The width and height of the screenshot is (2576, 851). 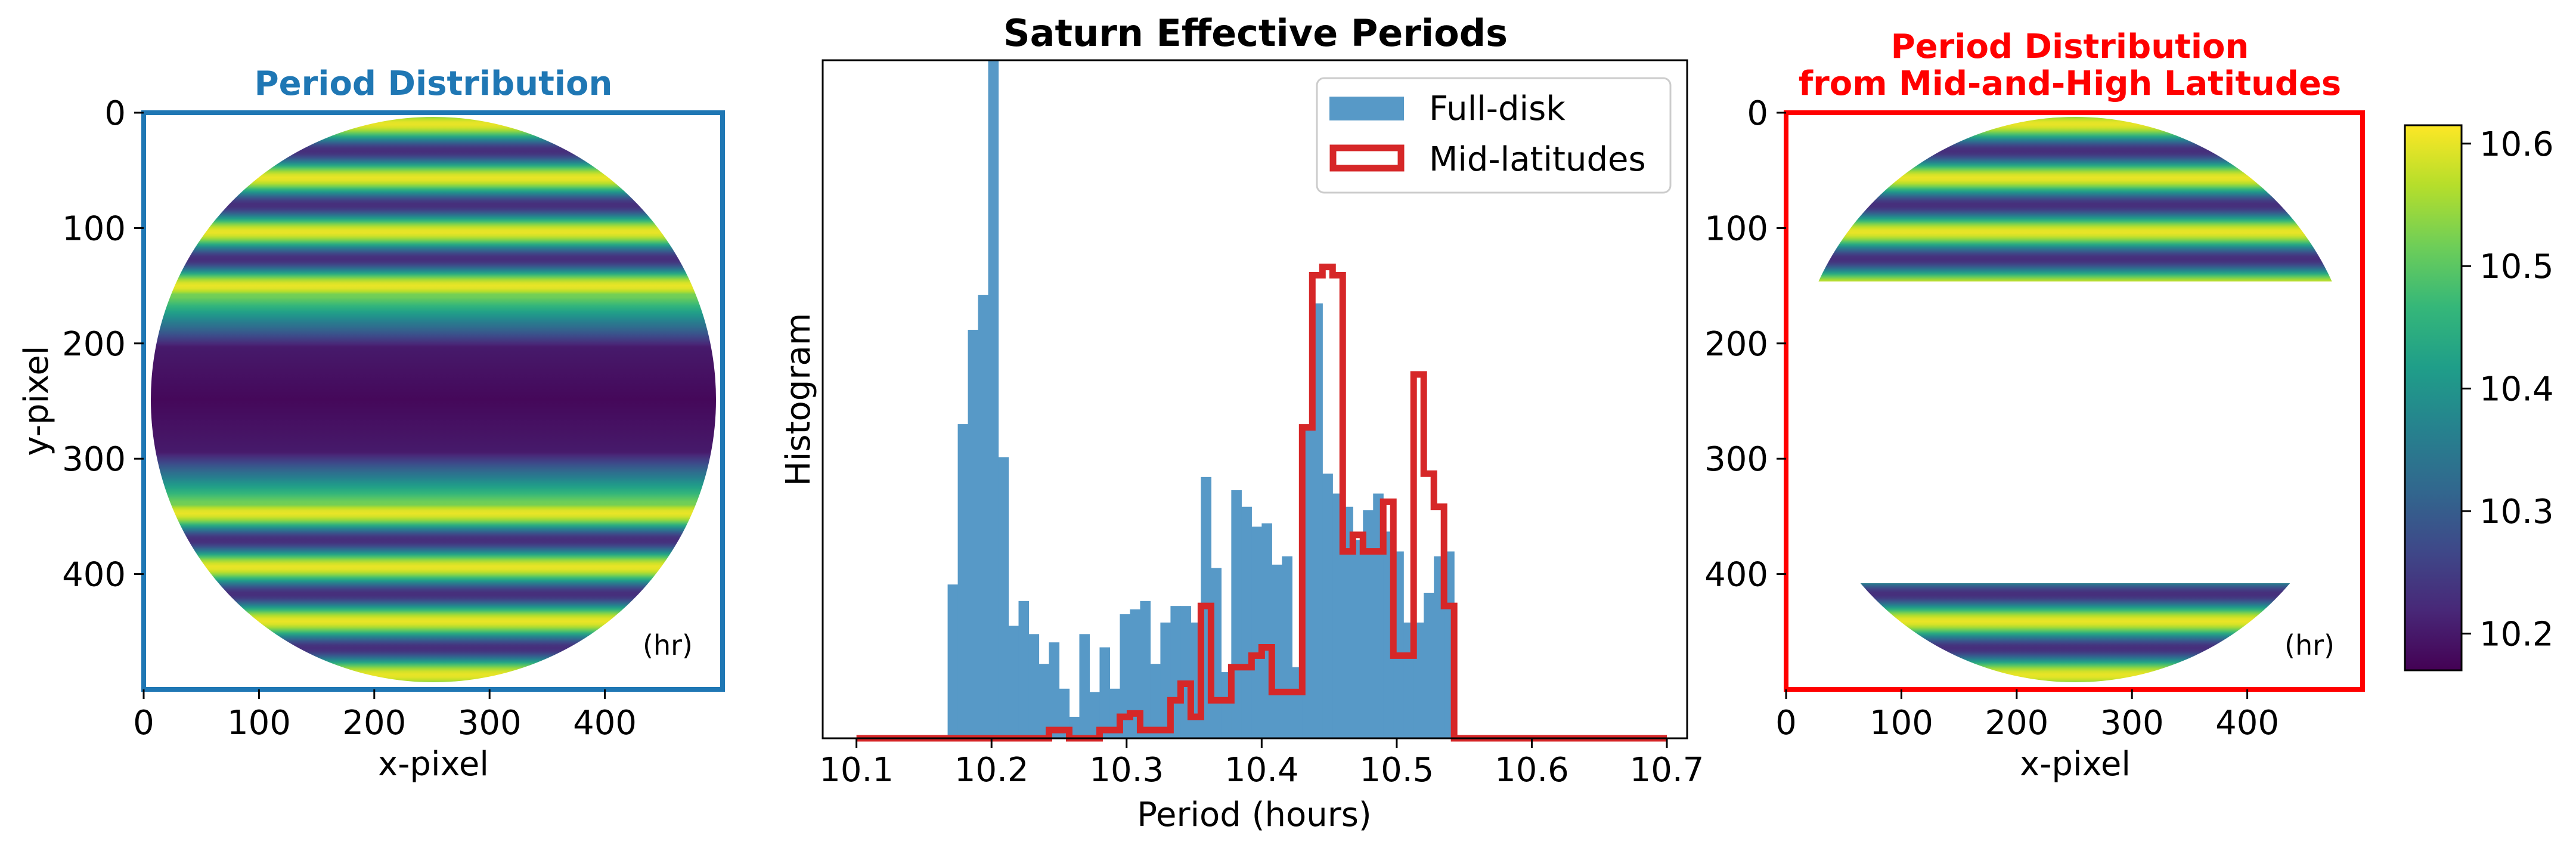 I want to click on x-tick-label: 10.5, so click(x=1397, y=770).